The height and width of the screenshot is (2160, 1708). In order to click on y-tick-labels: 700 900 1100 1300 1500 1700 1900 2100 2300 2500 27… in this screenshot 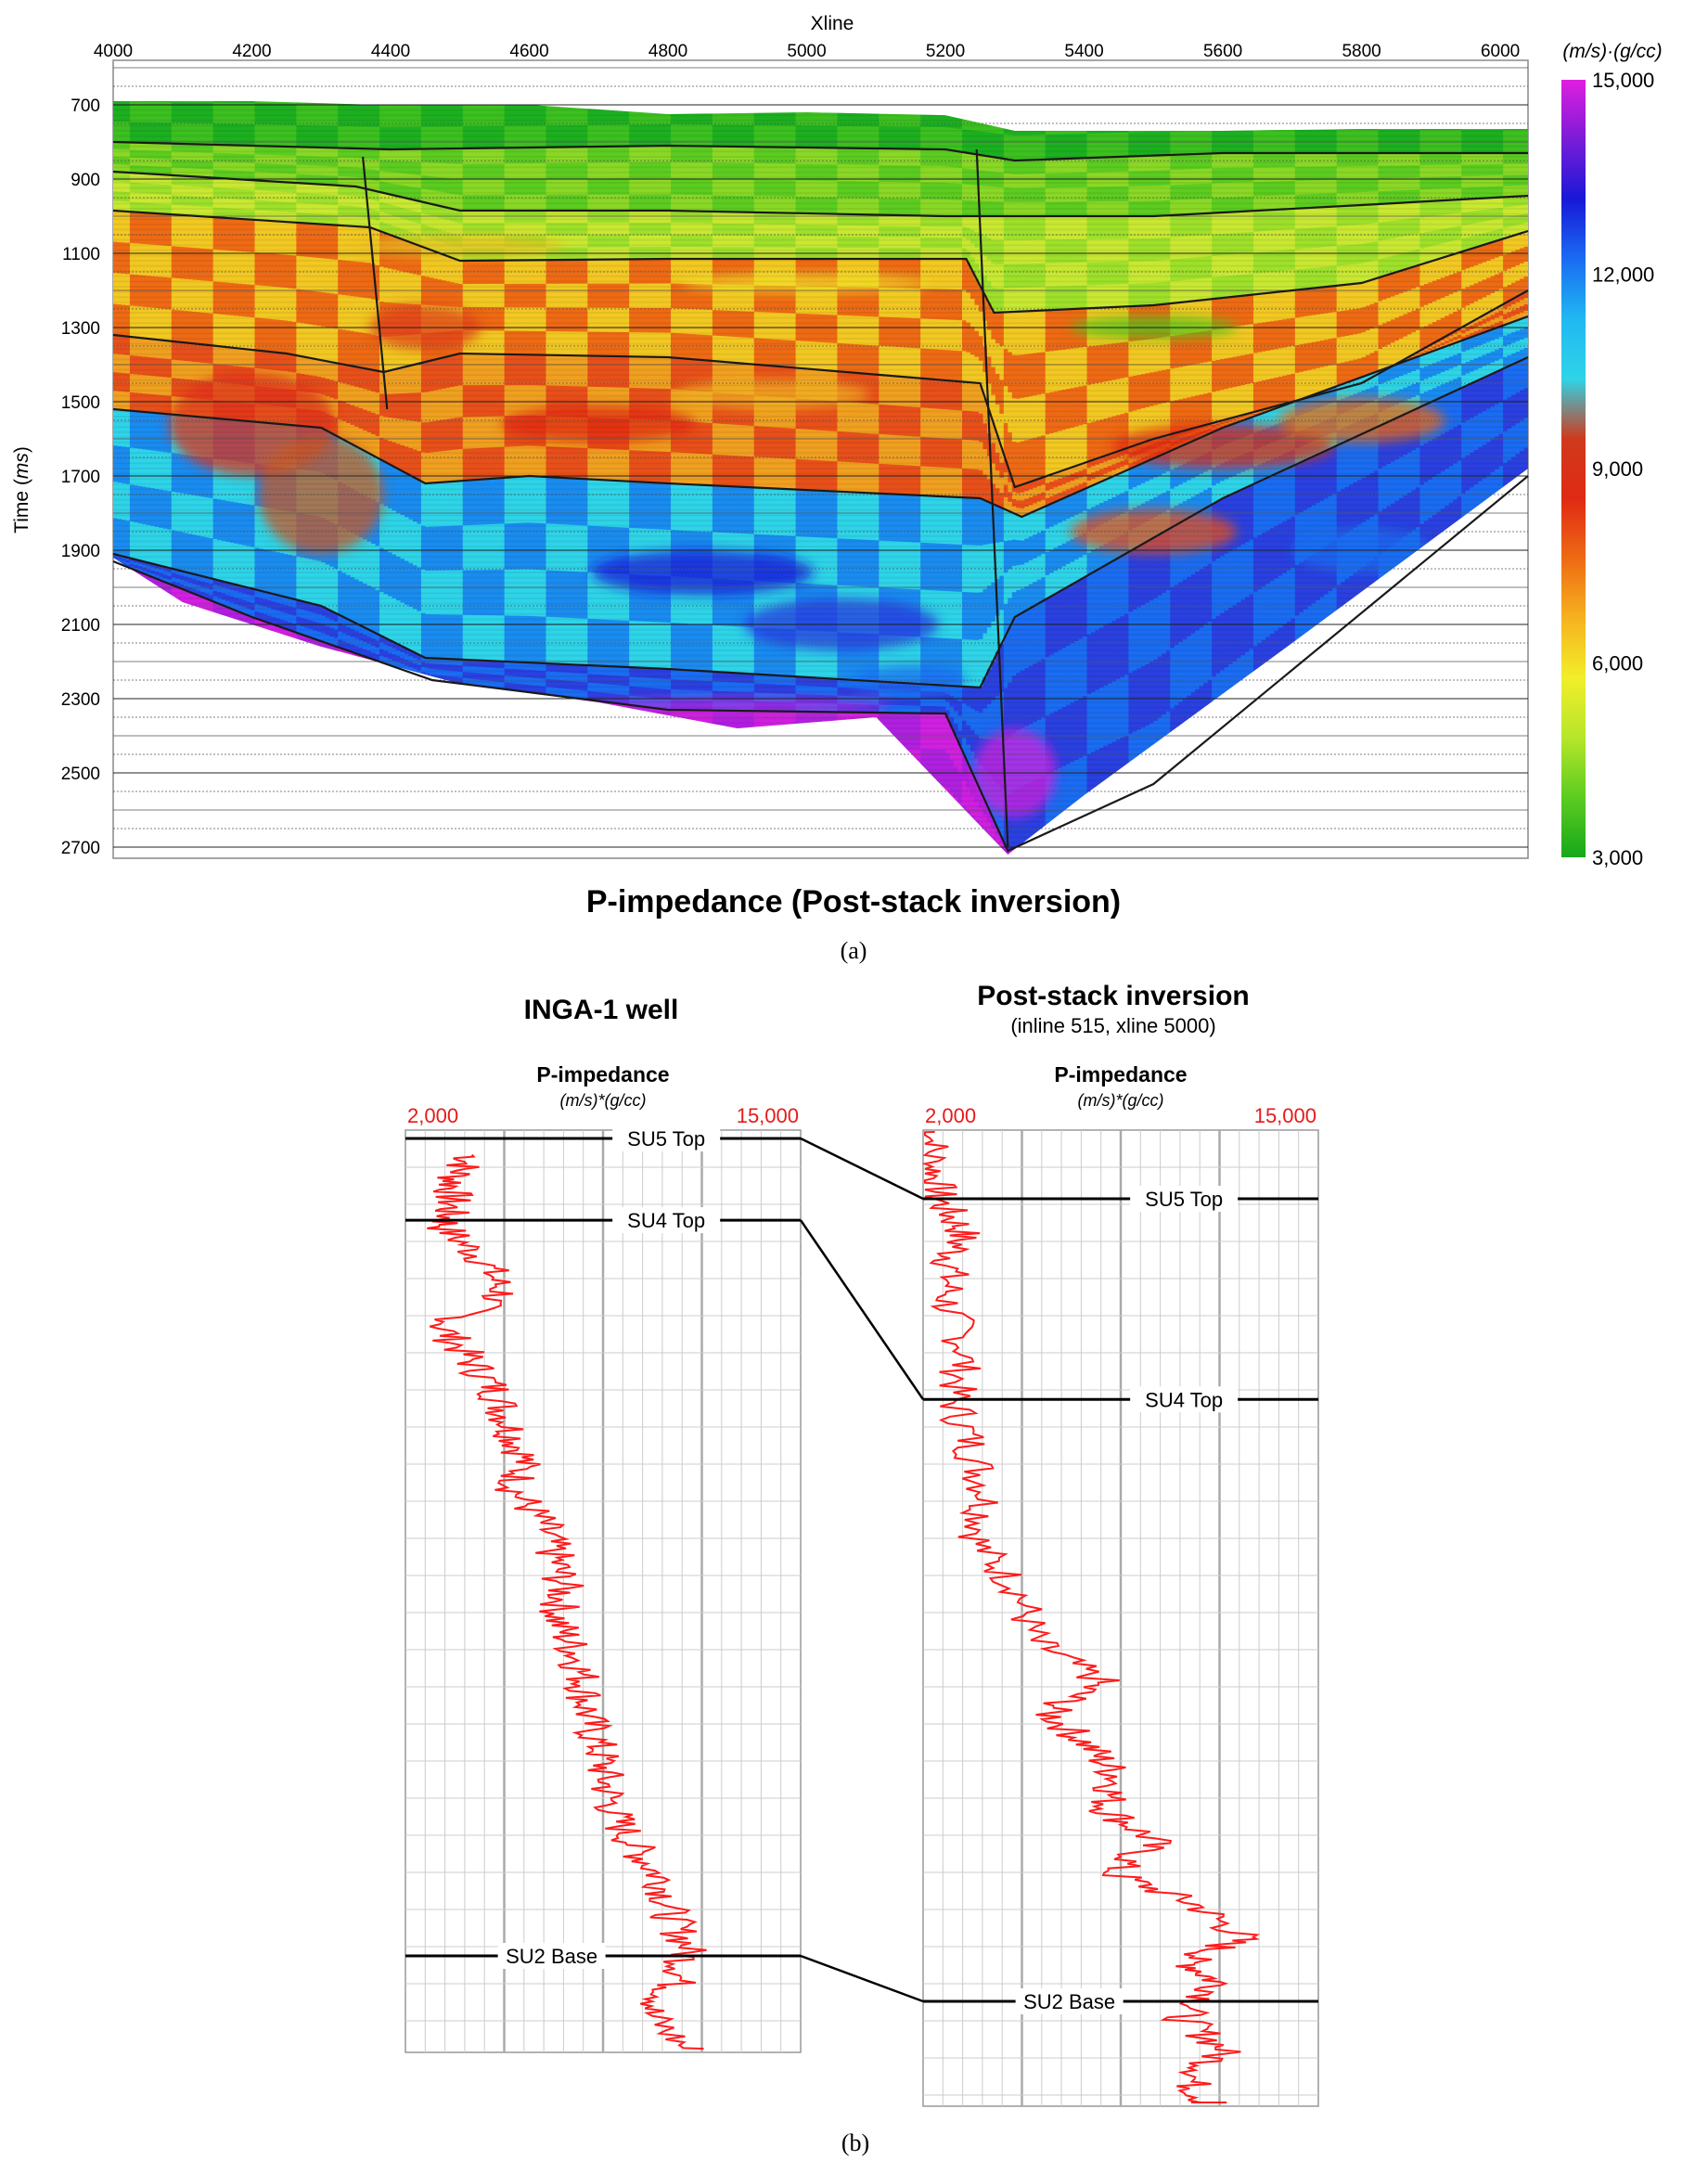, I will do `click(80, 477)`.